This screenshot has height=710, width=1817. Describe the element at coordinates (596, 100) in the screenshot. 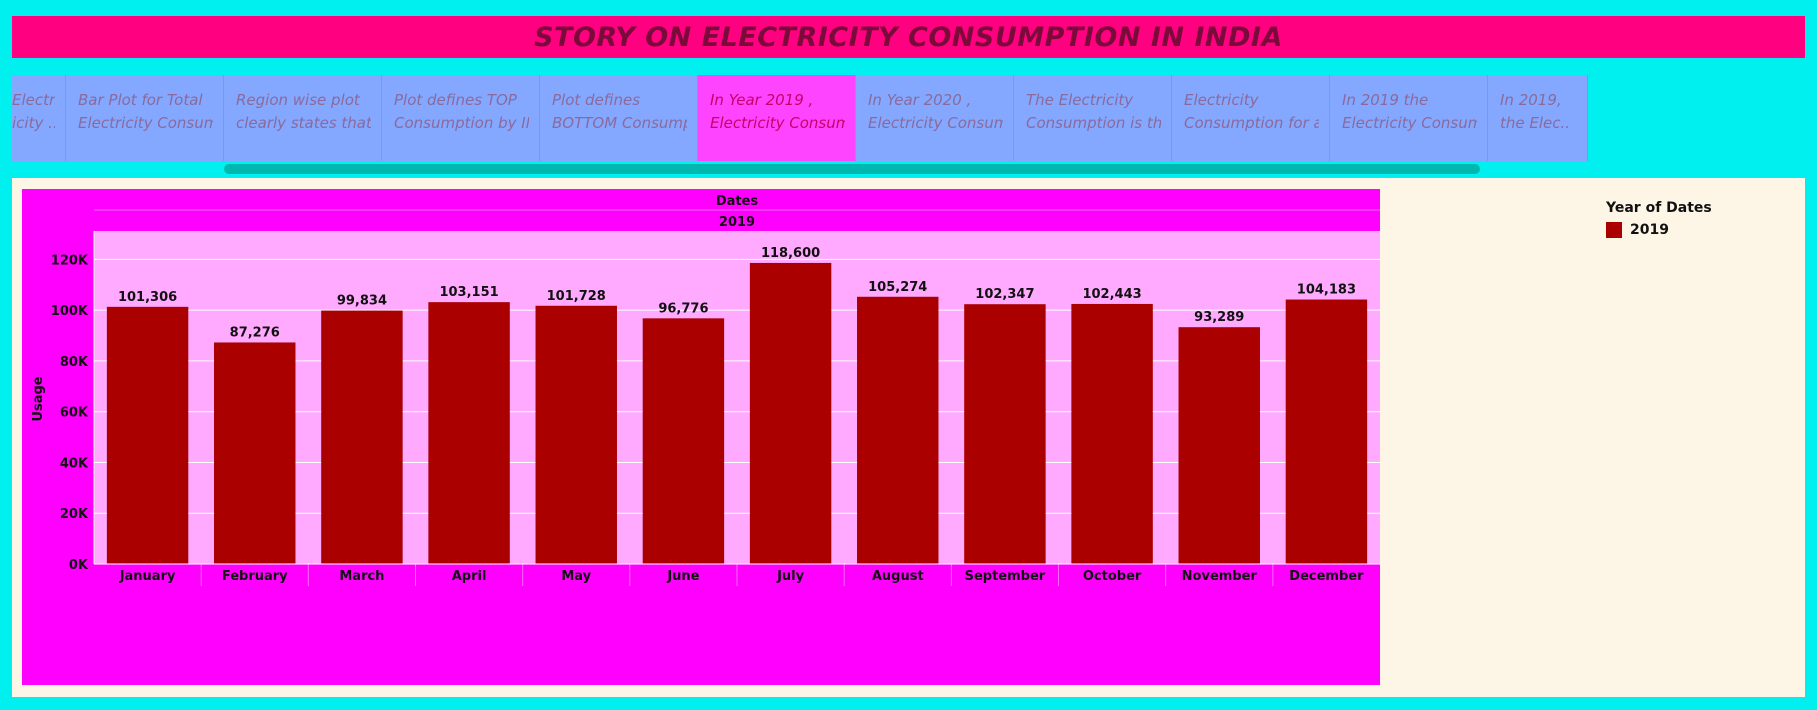

I see `story-point-caption-line: Plot defines` at that location.